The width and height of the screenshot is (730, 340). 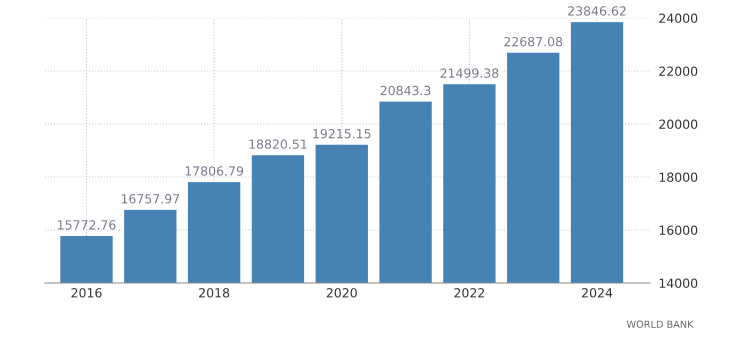 I want to click on y-tick-label: 14000, so click(x=679, y=283).